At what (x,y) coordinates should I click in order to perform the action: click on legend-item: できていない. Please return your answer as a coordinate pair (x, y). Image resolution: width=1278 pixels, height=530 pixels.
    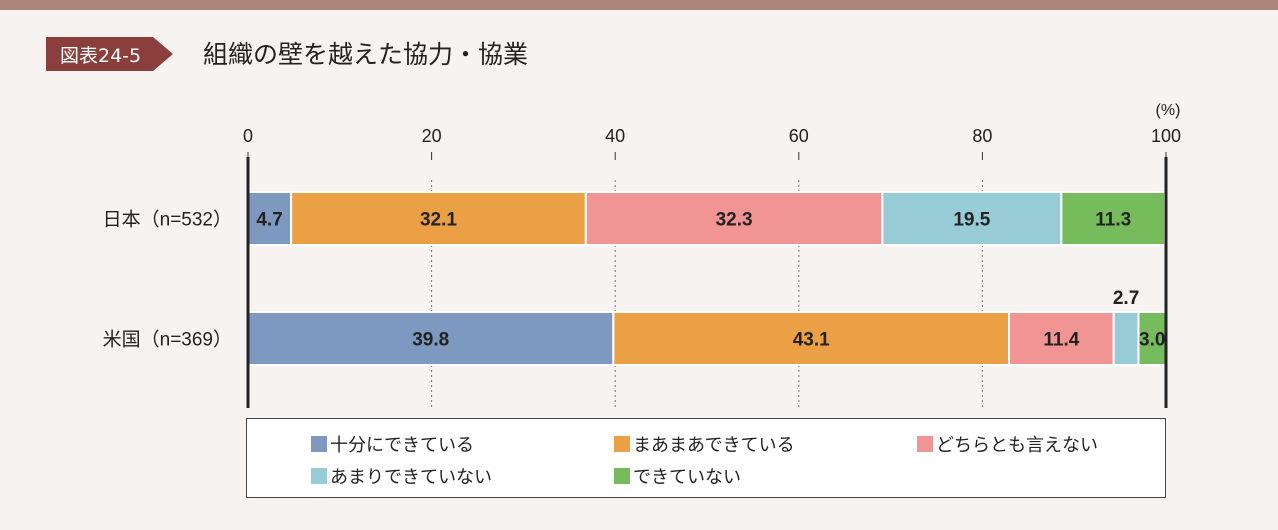
    Looking at the image, I should click on (677, 476).